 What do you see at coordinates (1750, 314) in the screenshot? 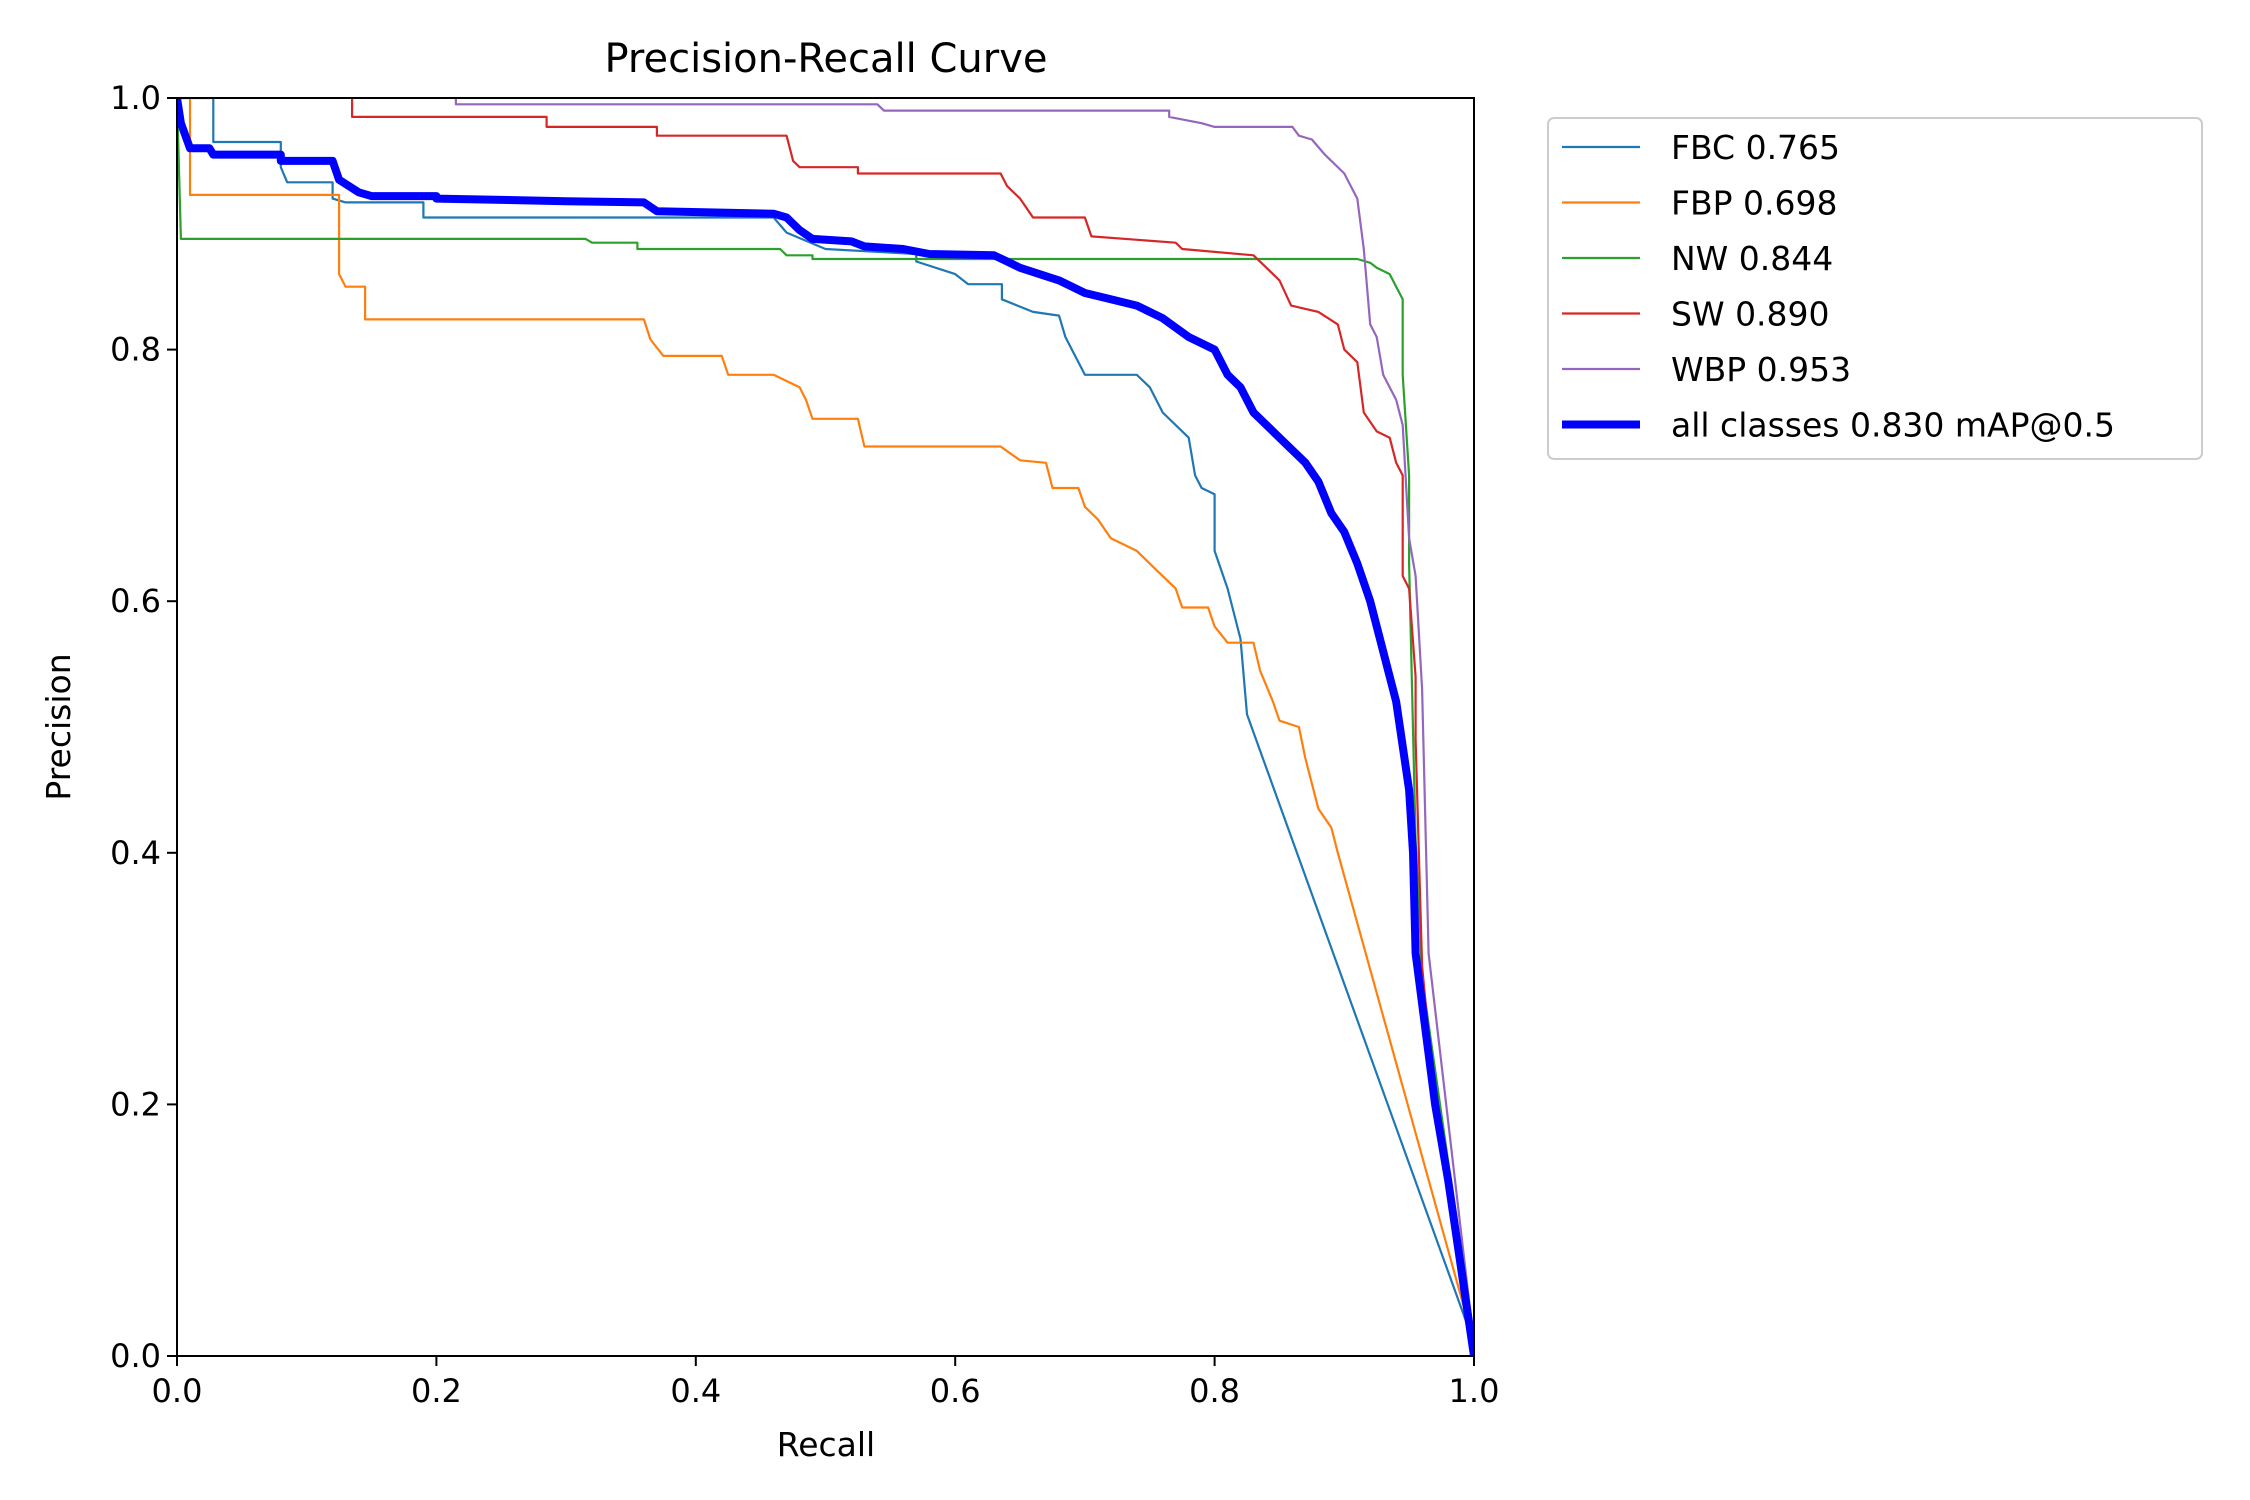
I see `legend-label-sw: SW 0.890` at bounding box center [1750, 314].